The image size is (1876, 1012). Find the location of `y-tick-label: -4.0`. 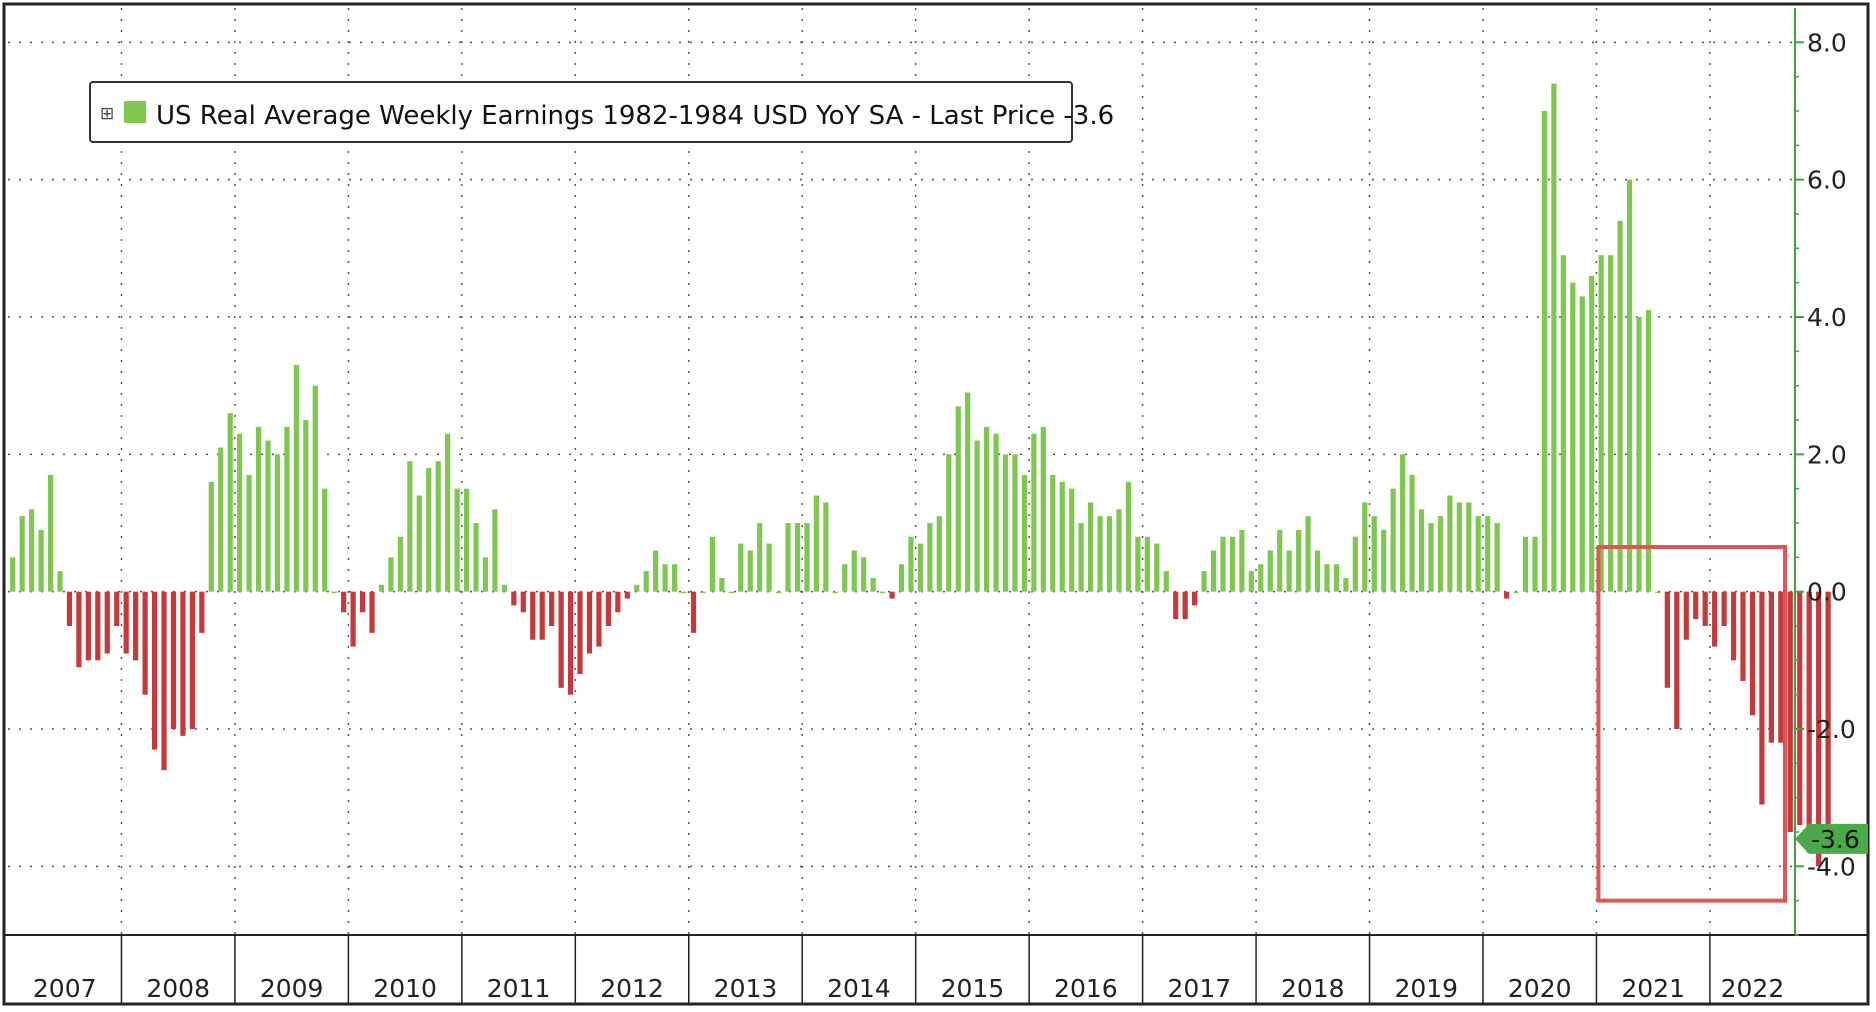

y-tick-label: -4.0 is located at coordinates (1831, 866).